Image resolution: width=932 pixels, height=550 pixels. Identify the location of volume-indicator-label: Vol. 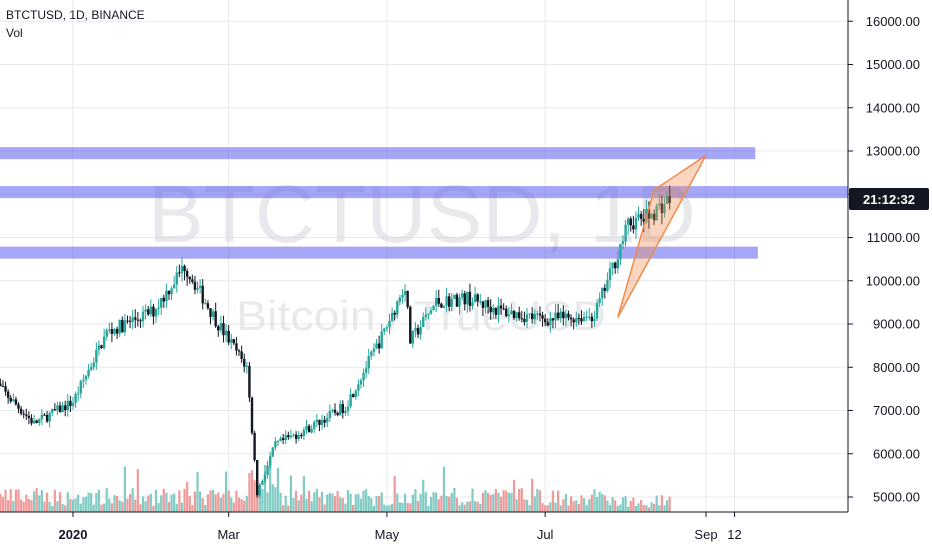
(14, 33).